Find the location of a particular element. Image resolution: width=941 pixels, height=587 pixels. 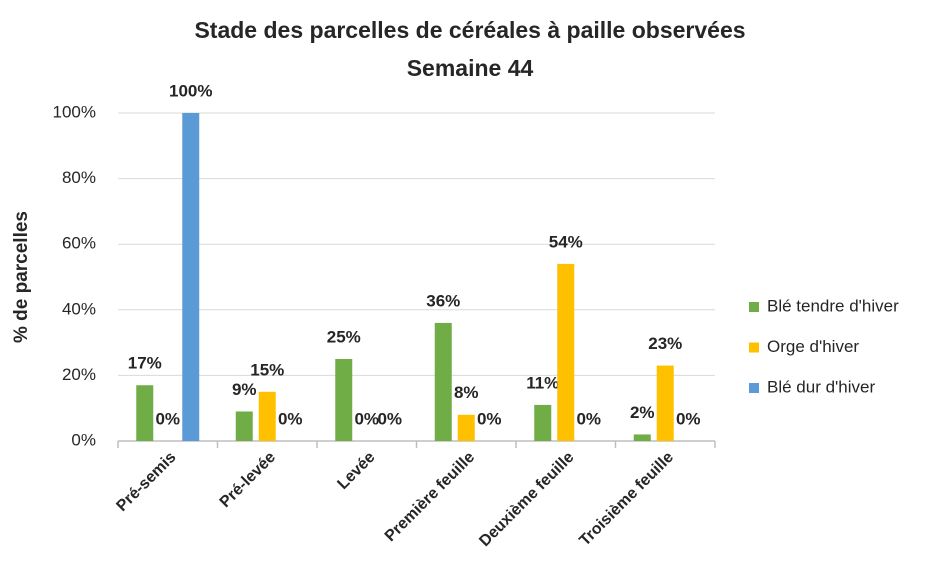

y-tick-label: 0% is located at coordinates (83, 439).